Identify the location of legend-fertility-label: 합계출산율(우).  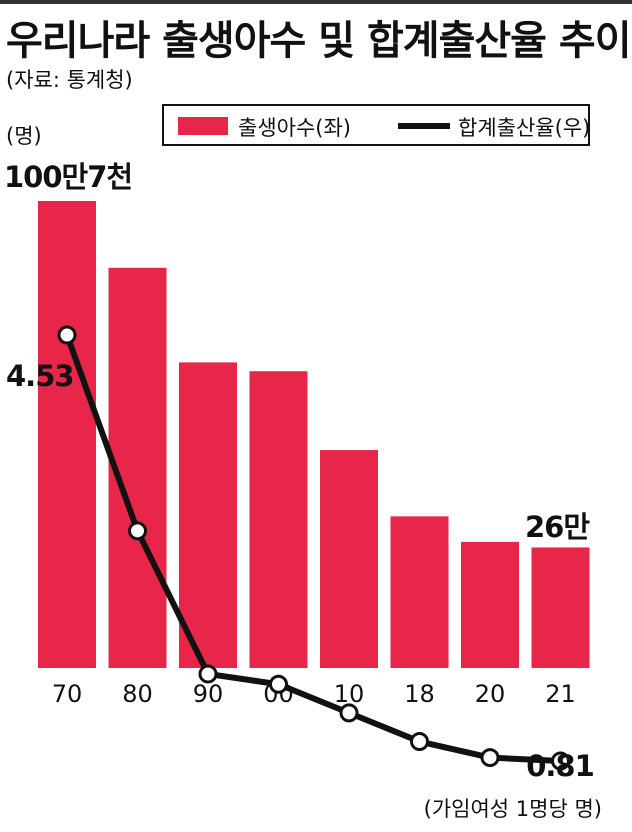
(524, 128).